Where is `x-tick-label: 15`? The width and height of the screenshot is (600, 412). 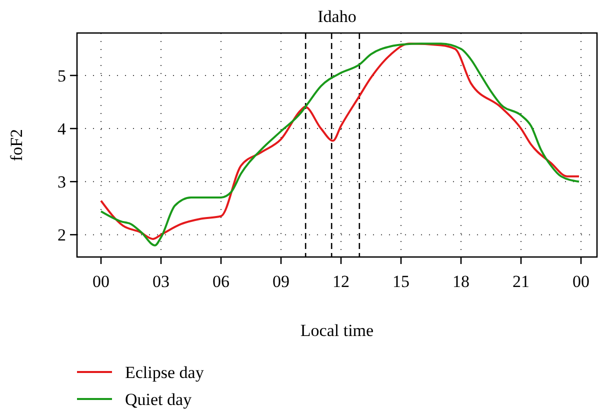
x-tick-label: 15 is located at coordinates (401, 281).